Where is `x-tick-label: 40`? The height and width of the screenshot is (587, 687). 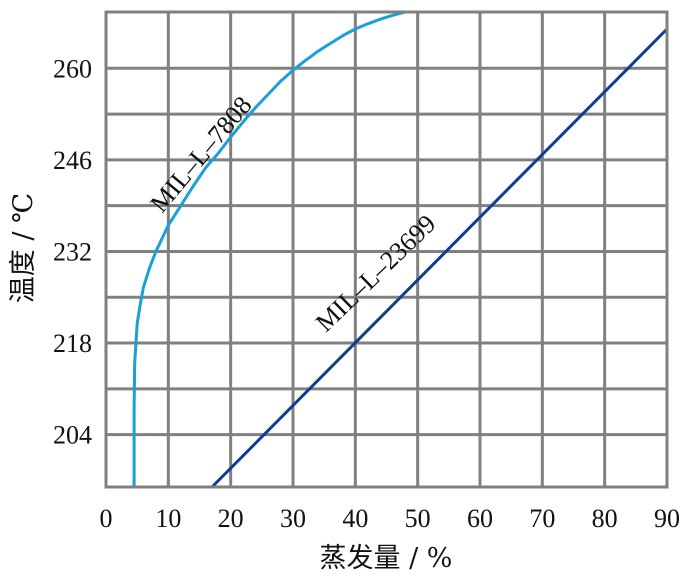 x-tick-label: 40 is located at coordinates (355, 518).